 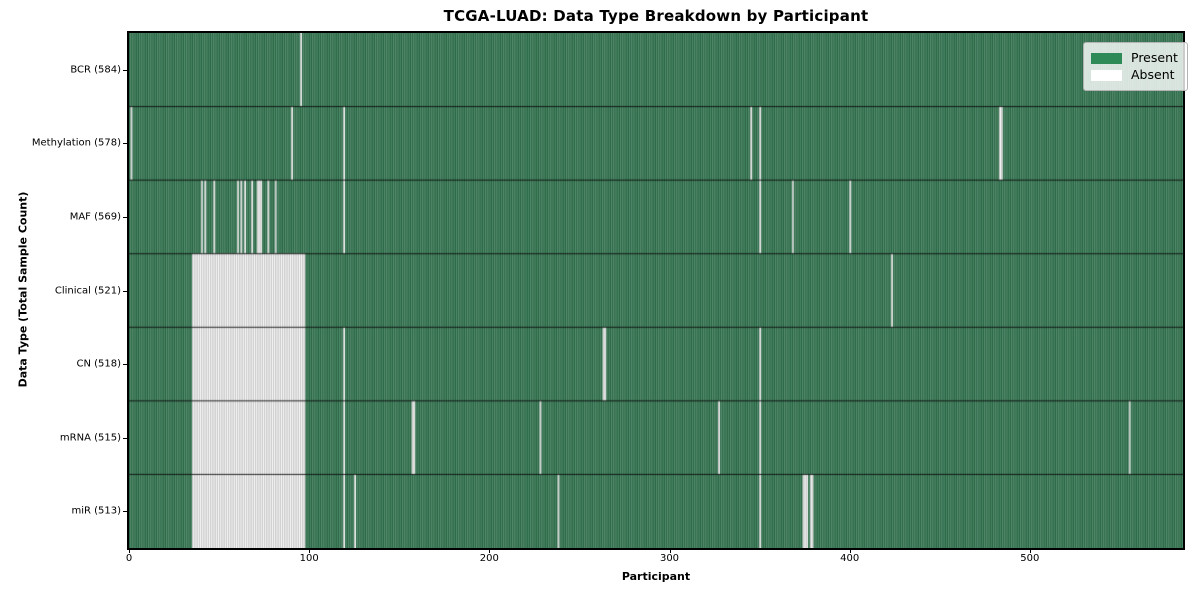 I want to click on legend-item-absent: Absent, so click(x=1134, y=75).